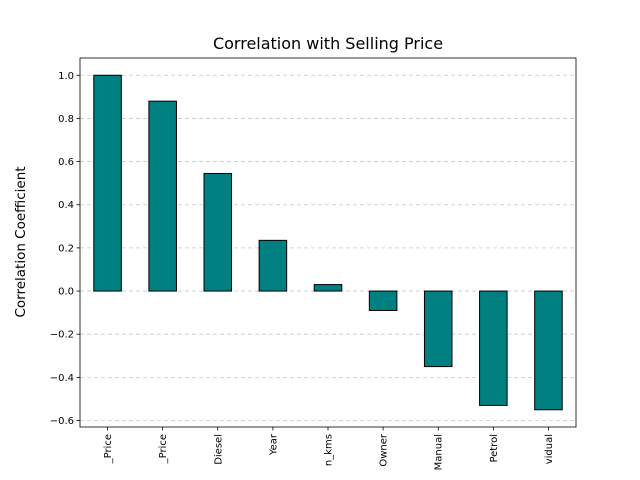 Image resolution: width=640 pixels, height=480 pixels. I want to click on x-tick-label: Petrol, so click(494, 448).